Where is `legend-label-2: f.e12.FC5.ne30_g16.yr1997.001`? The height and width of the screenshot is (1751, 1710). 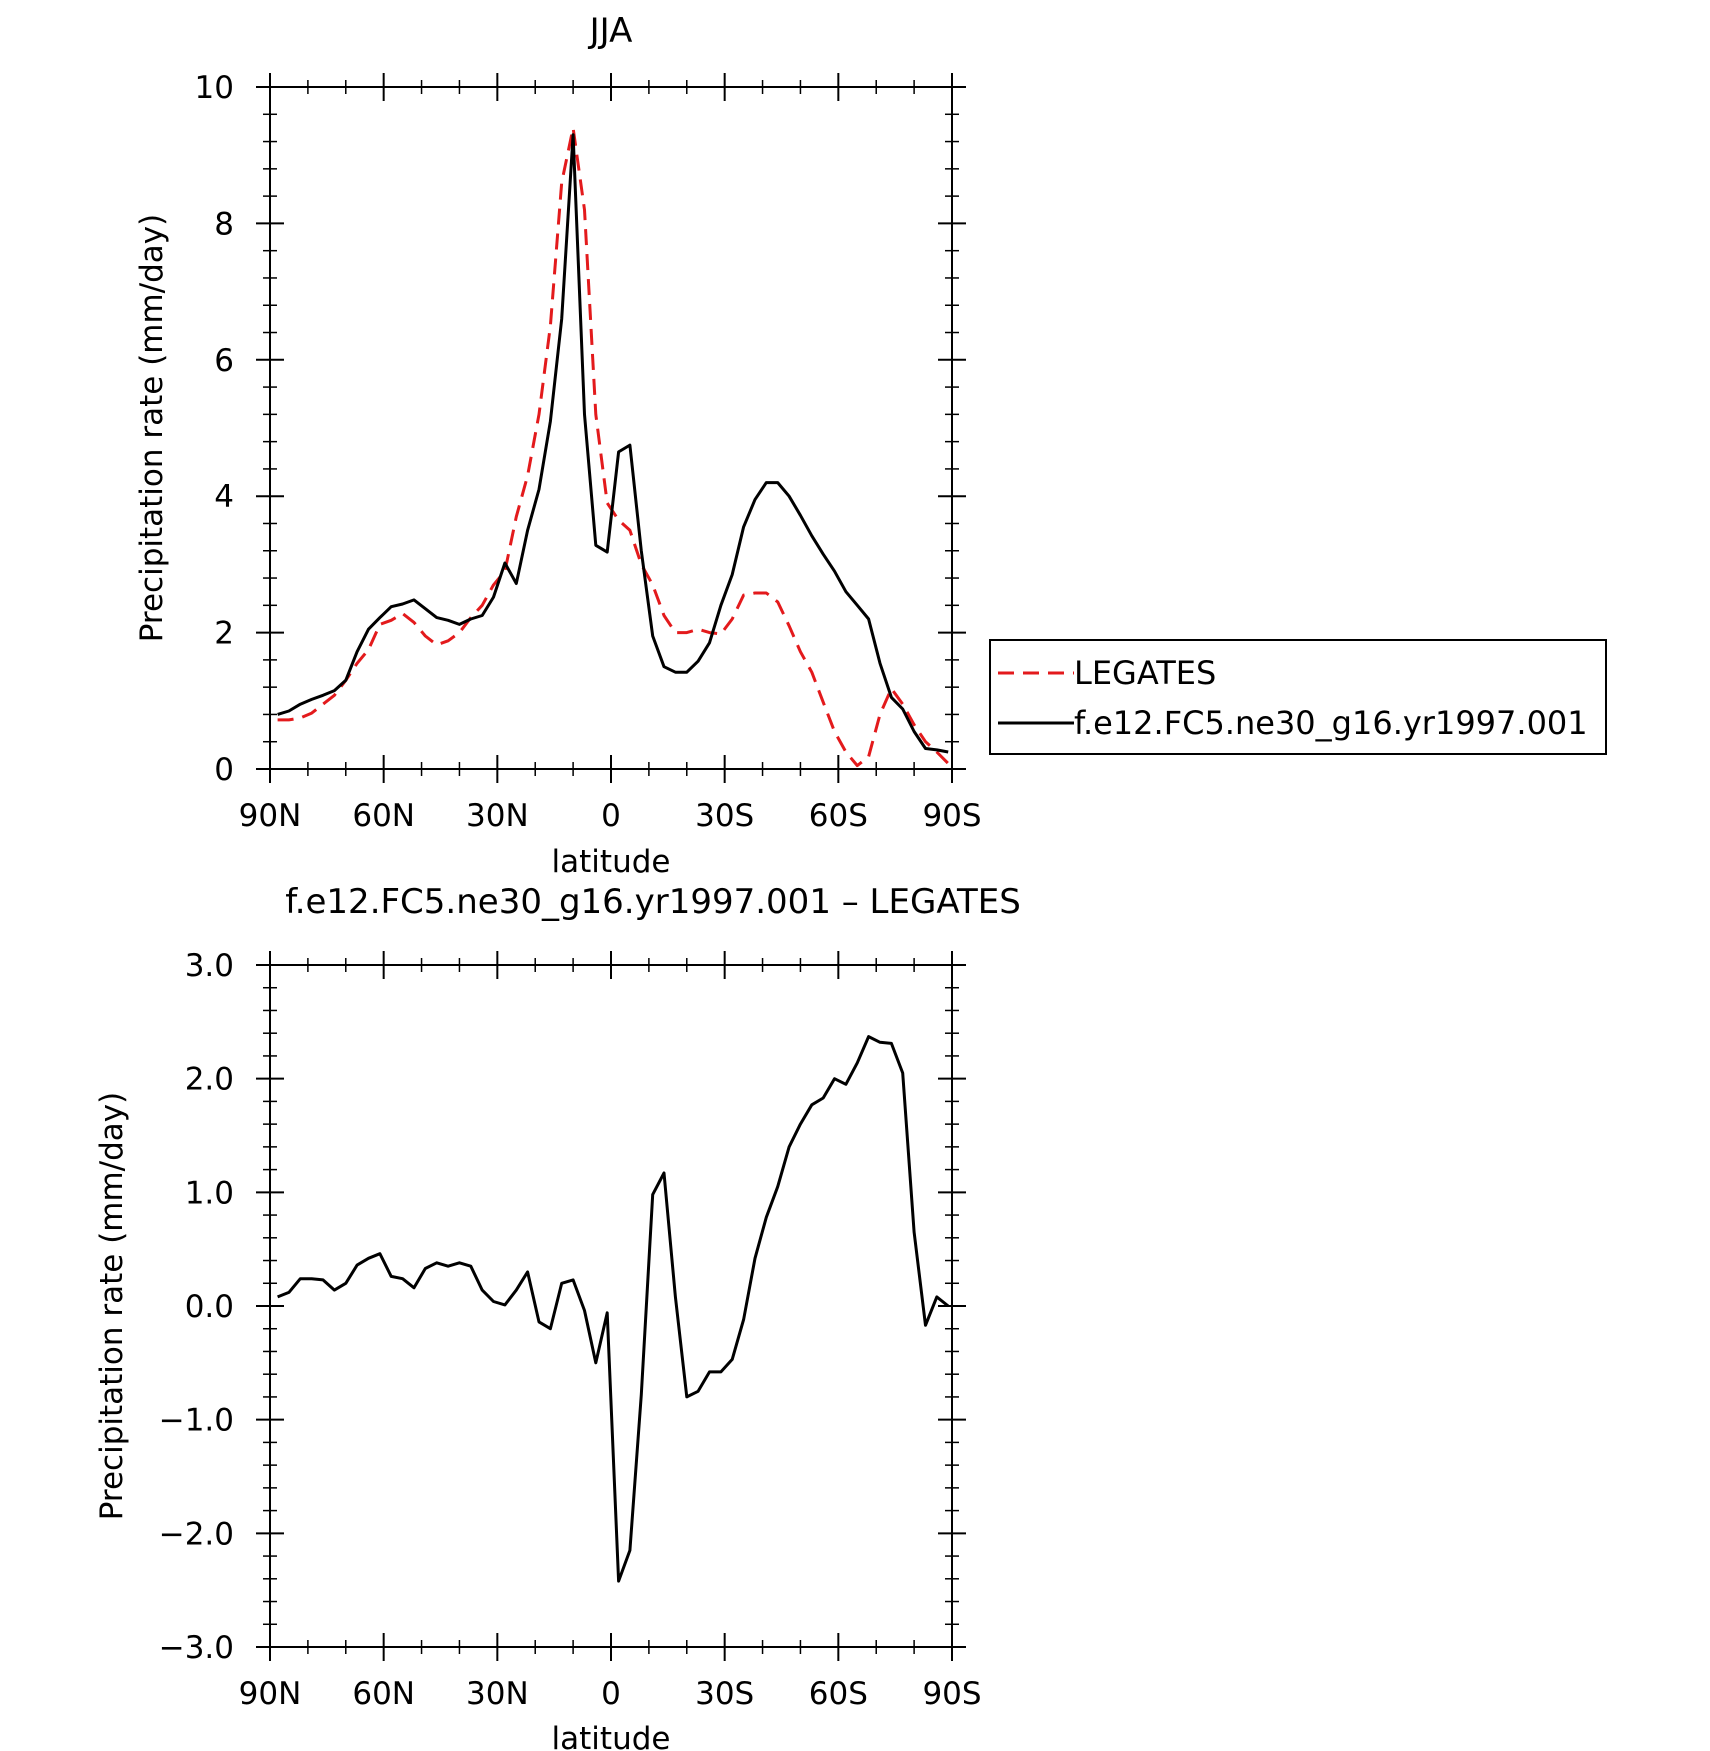
legend-label-2: f.e12.FC5.ne30_g16.yr1997.001 is located at coordinates (1331, 723).